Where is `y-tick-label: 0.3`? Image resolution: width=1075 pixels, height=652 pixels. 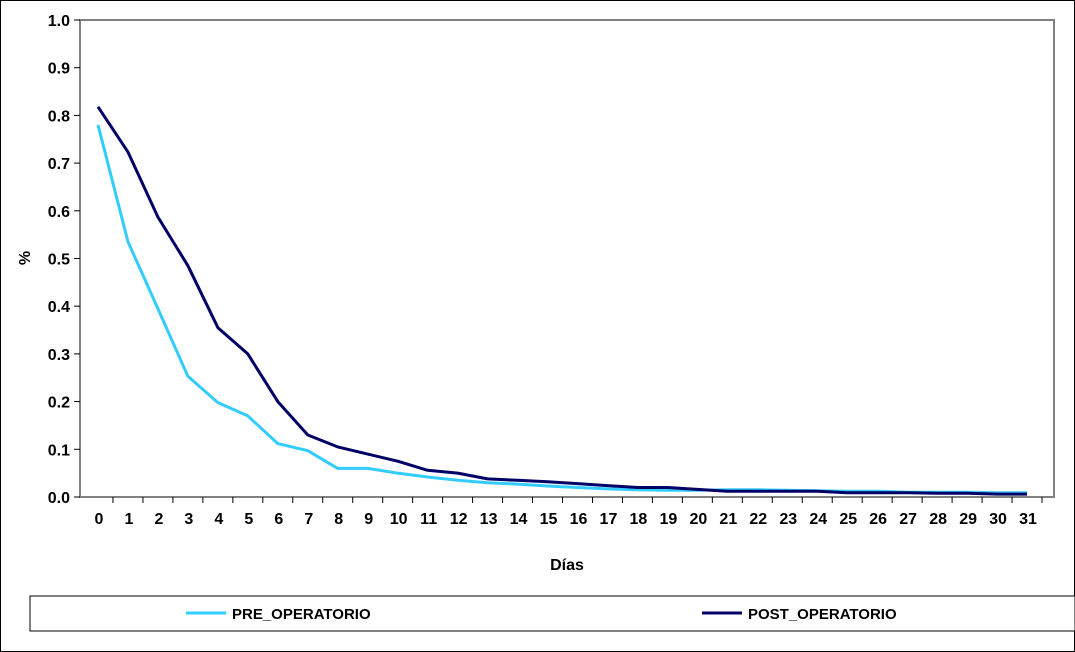
y-tick-label: 0.3 is located at coordinates (59, 355).